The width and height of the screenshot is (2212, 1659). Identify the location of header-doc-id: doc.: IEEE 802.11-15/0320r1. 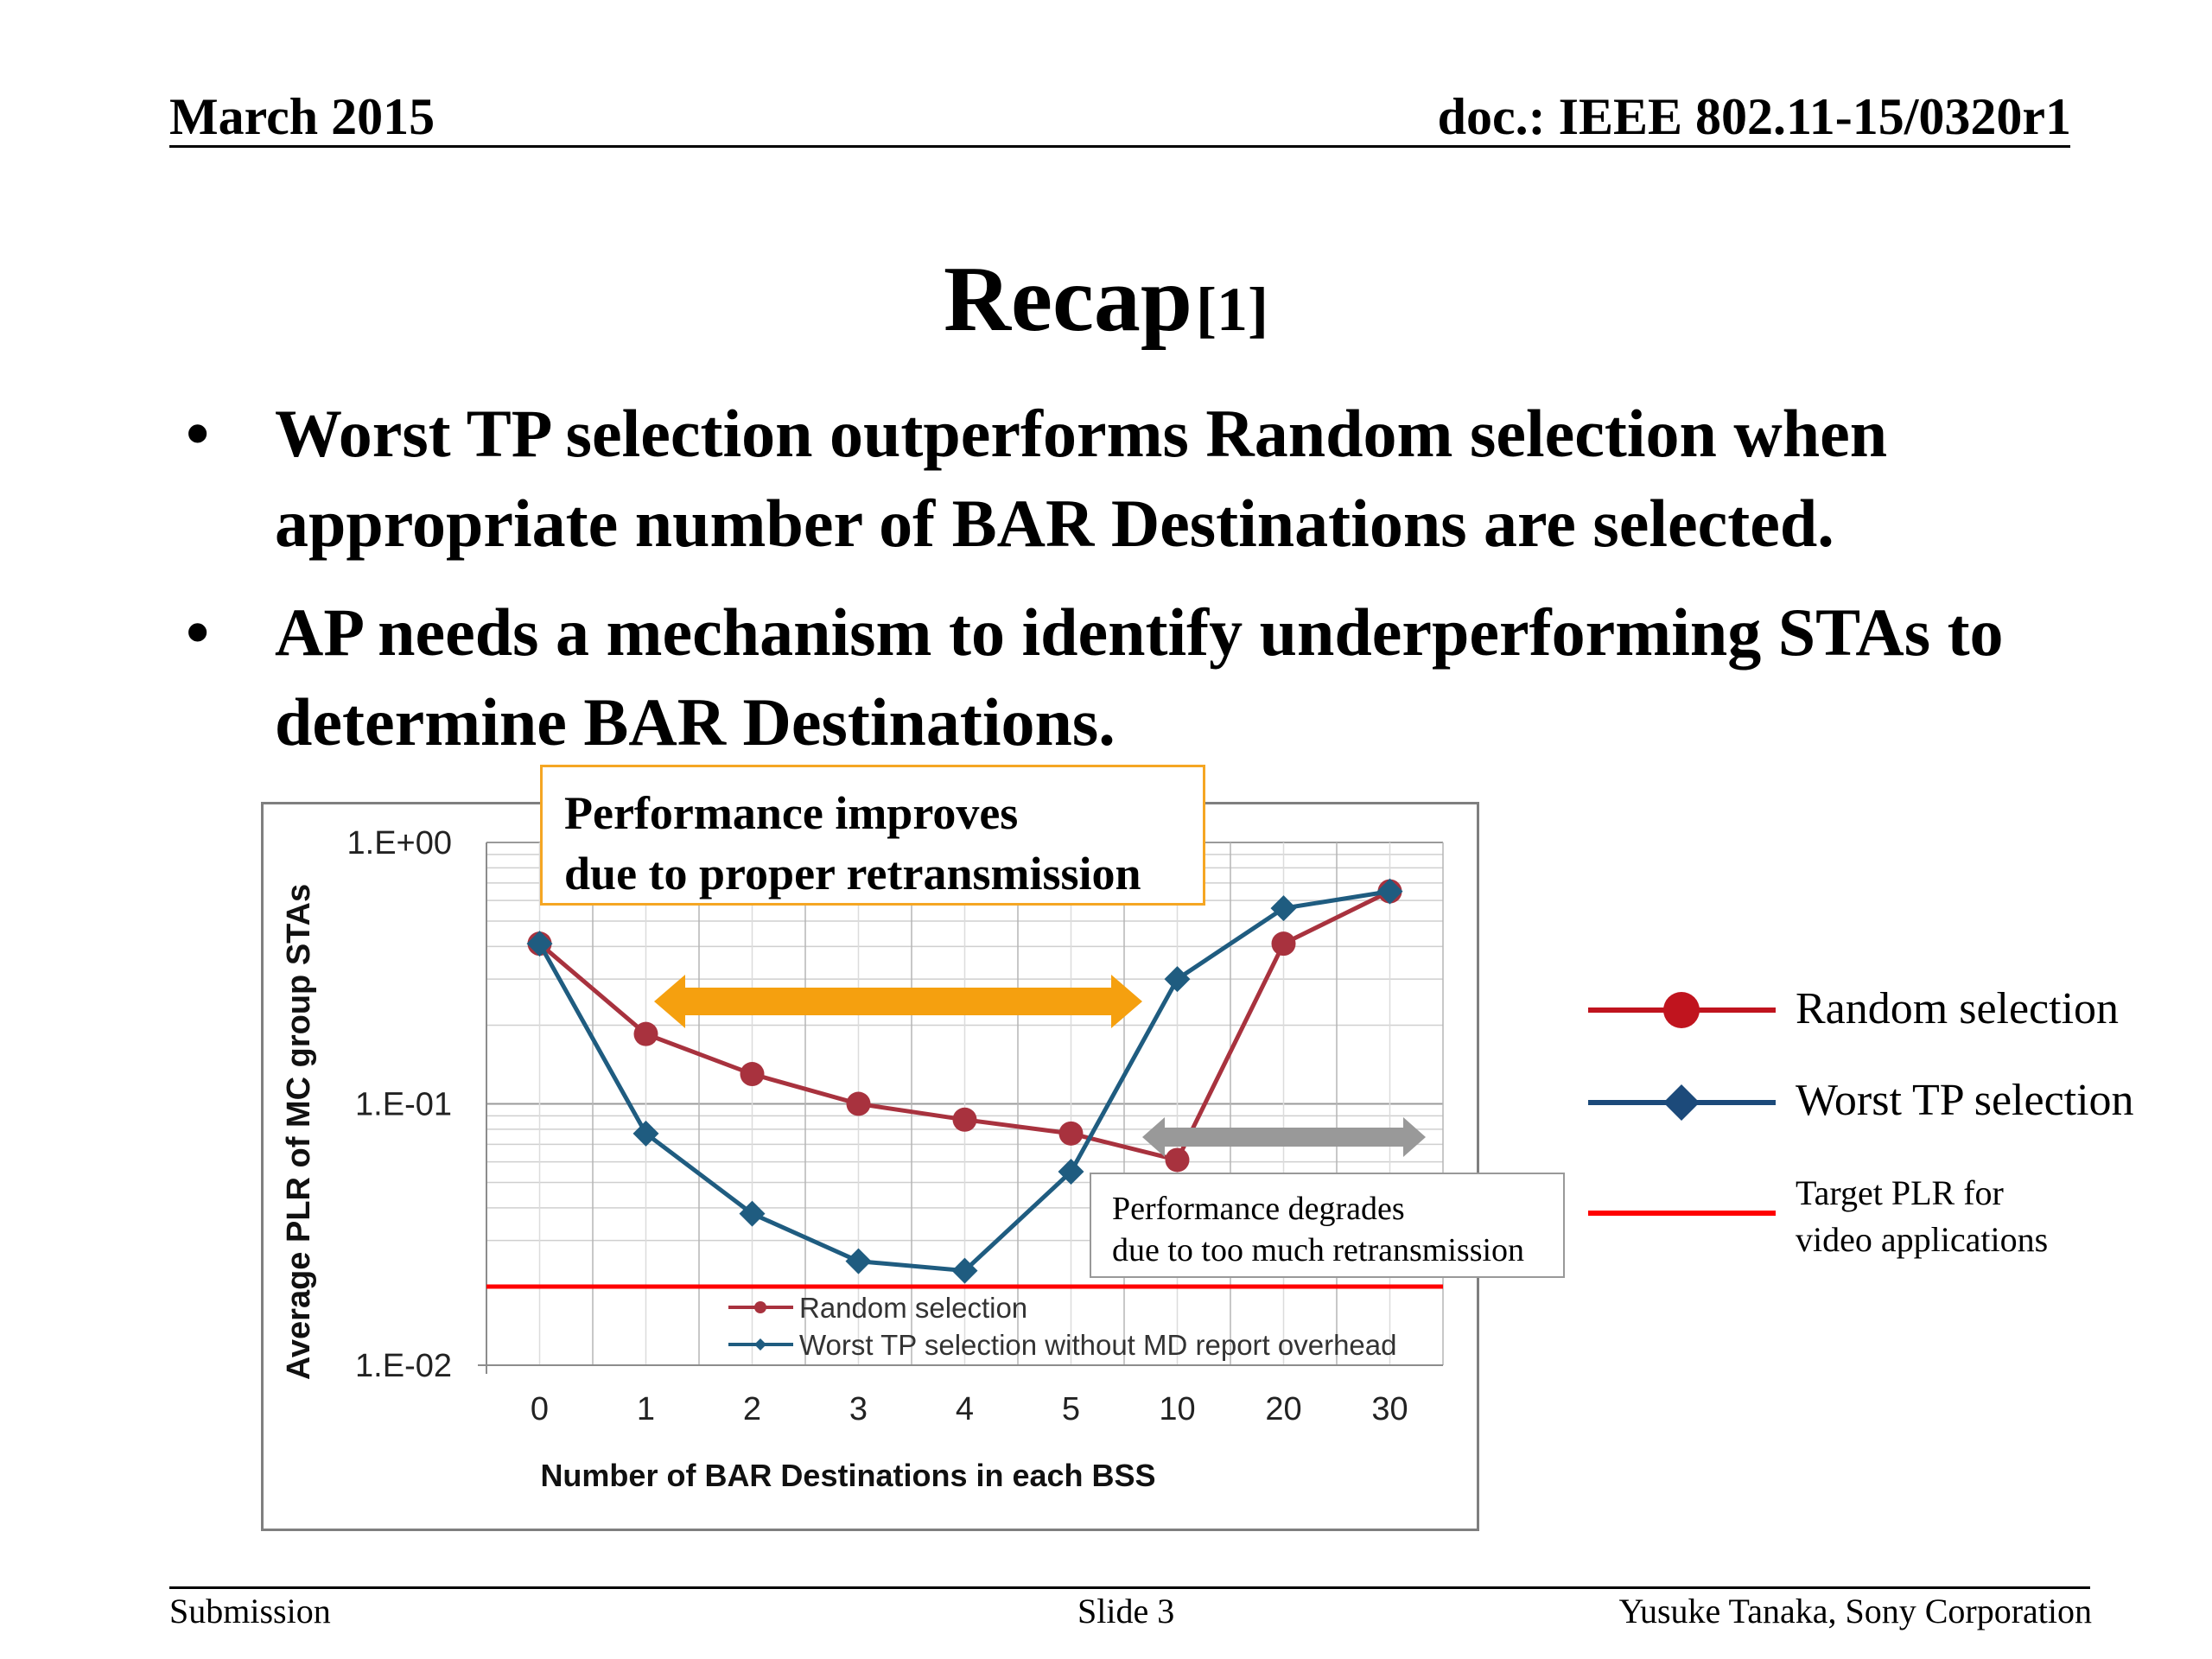
(1754, 116).